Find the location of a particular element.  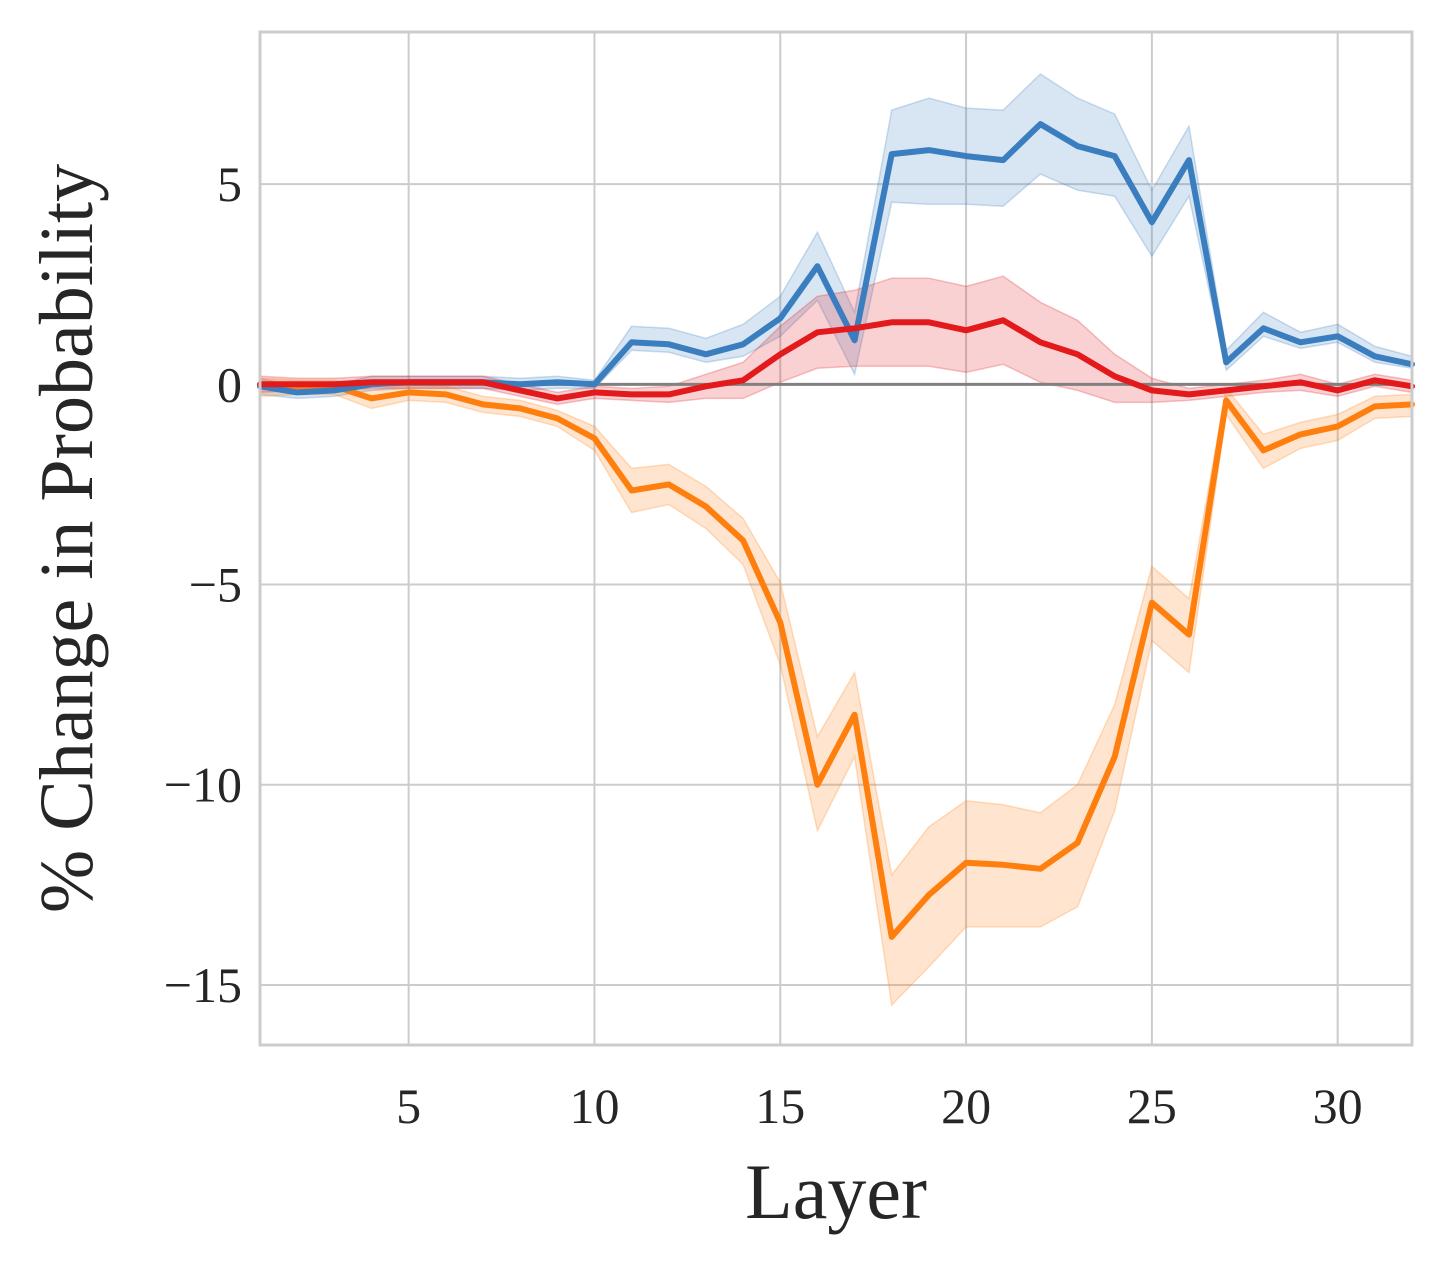

y-tick-label: −5 is located at coordinates (215, 585).